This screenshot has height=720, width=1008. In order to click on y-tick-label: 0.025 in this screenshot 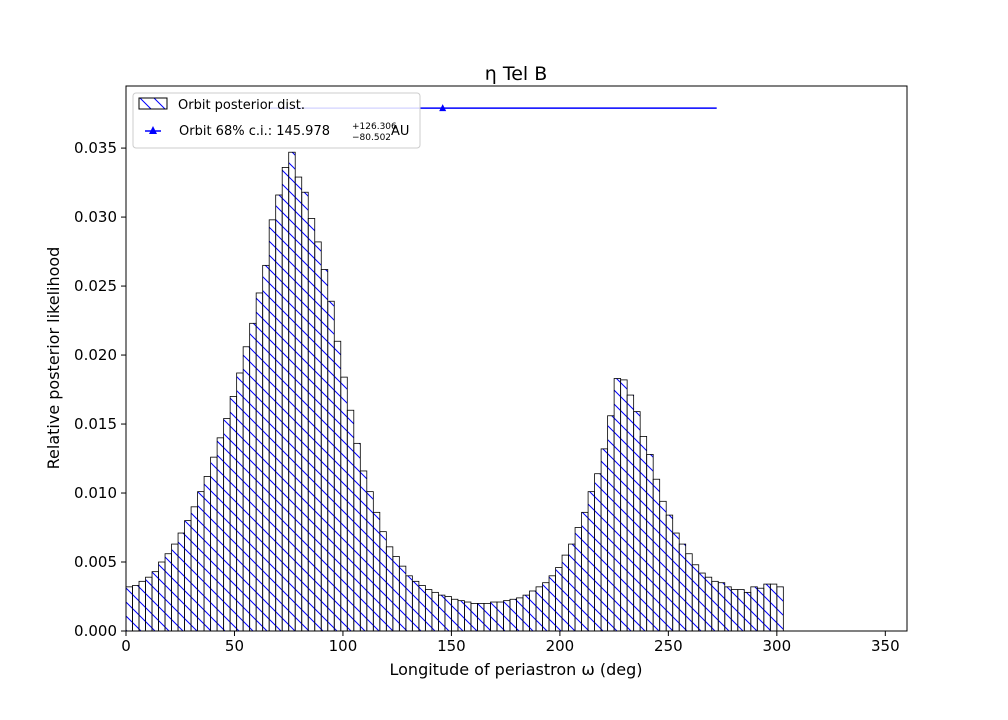, I will do `click(95, 286)`.